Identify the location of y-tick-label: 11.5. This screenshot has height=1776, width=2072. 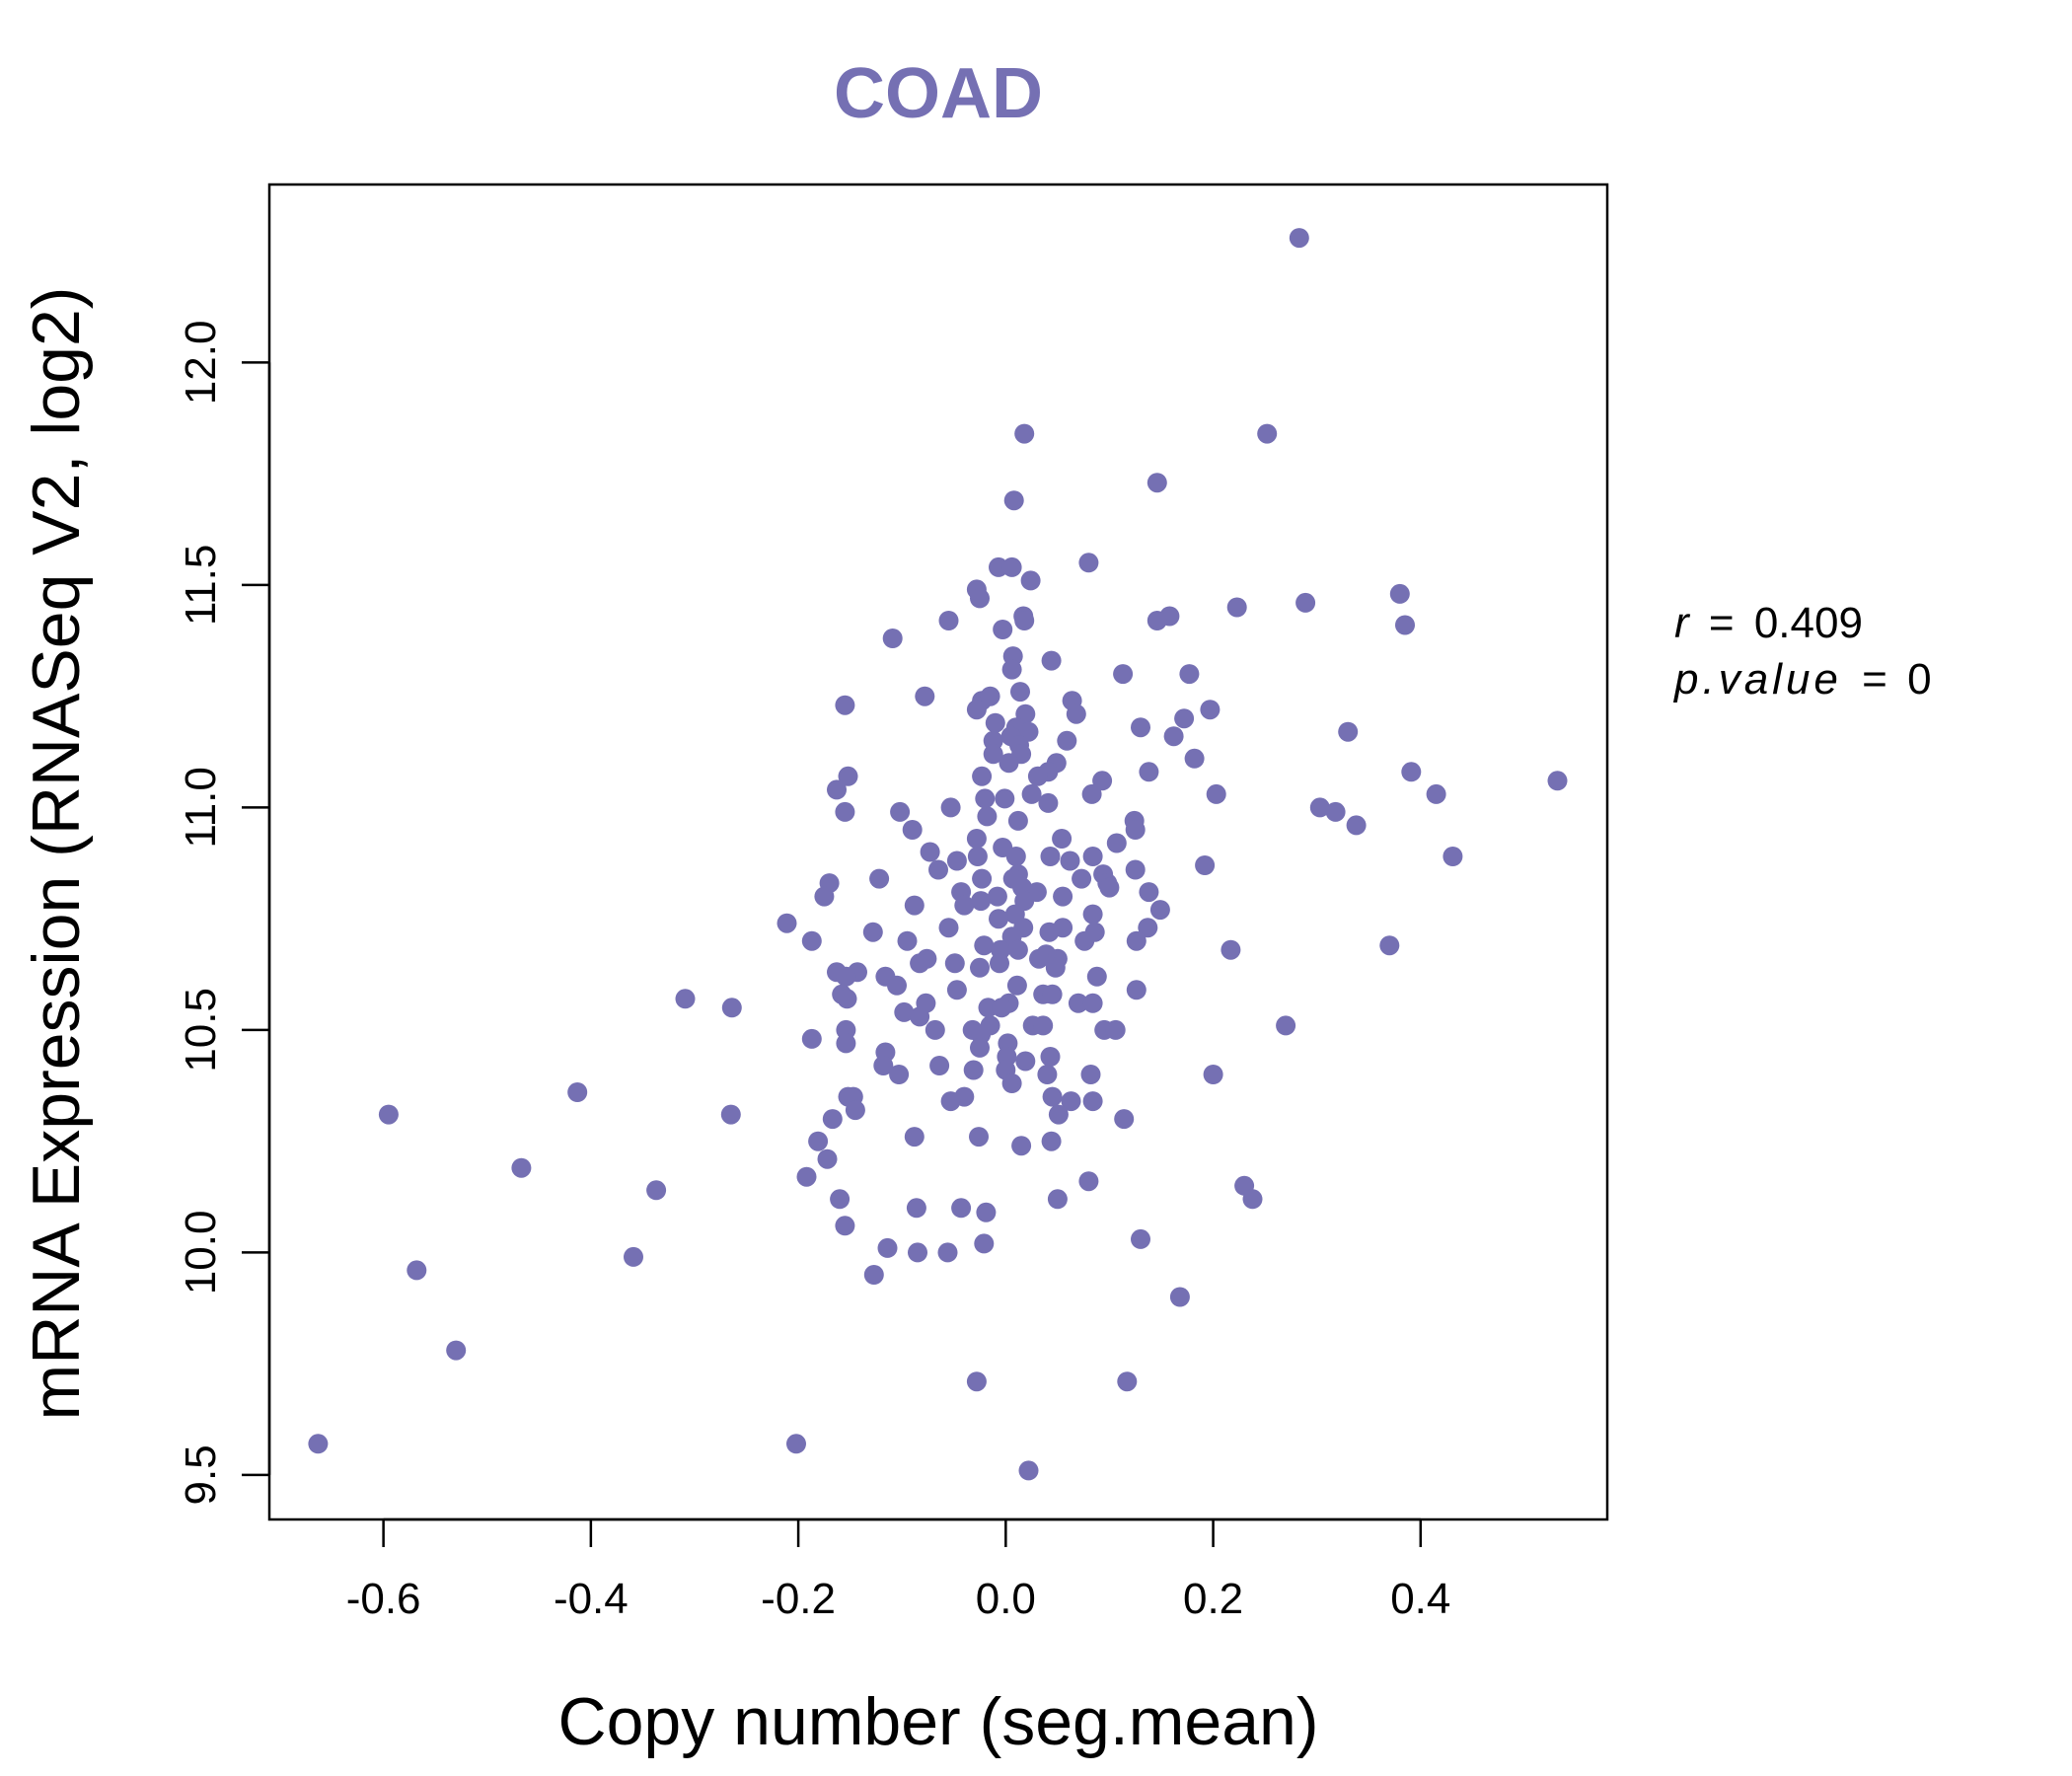
(201, 585).